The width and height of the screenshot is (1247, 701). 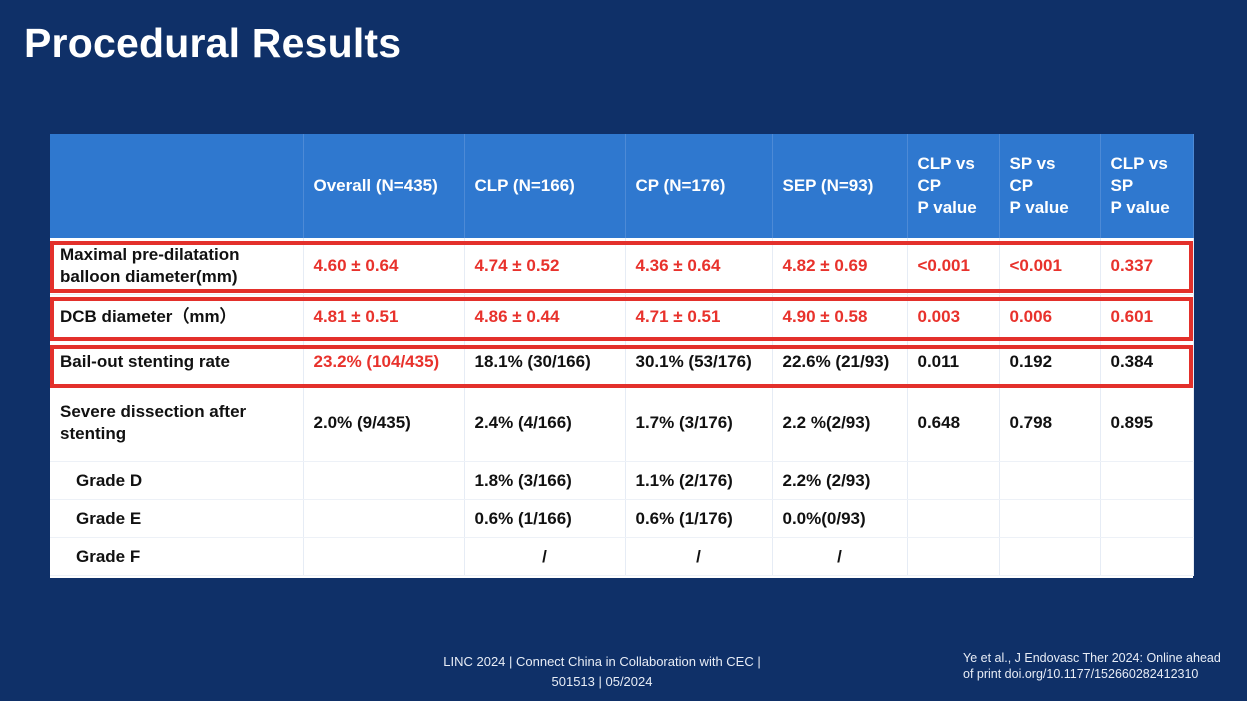 I want to click on row-label: Severe dissection after stenting, so click(x=177, y=423).